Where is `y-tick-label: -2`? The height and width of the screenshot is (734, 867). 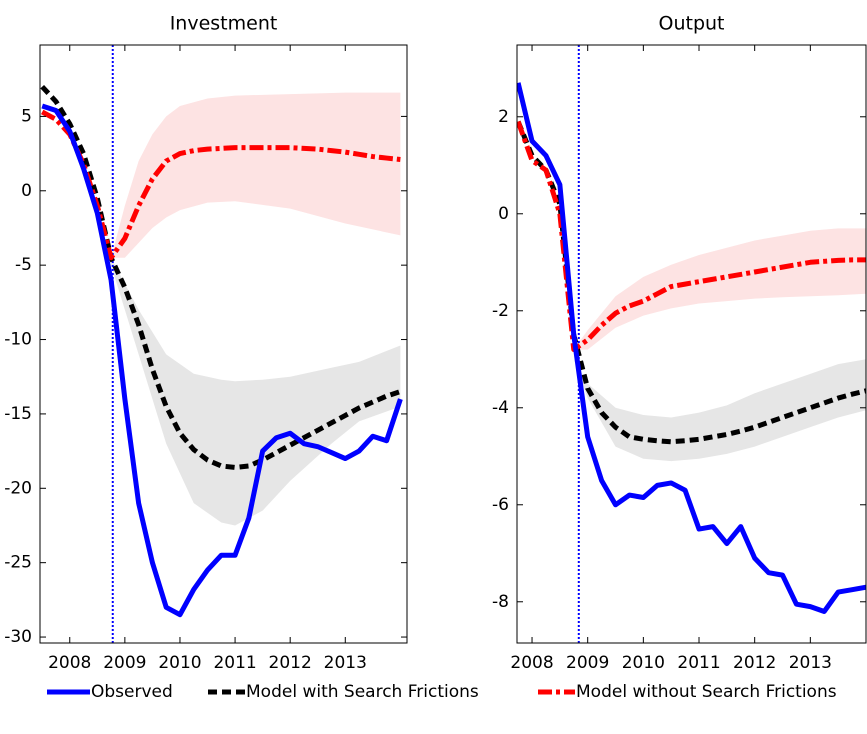
y-tick-label: -2 is located at coordinates (500, 311).